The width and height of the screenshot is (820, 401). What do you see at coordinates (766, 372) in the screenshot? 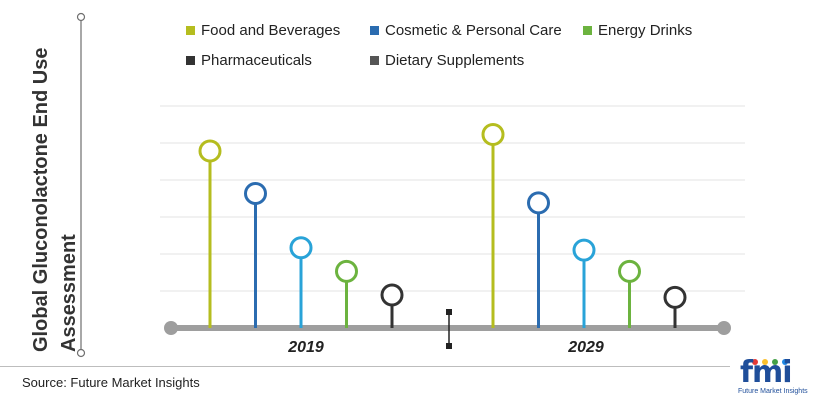
I see `logo-word: fmi` at bounding box center [766, 372].